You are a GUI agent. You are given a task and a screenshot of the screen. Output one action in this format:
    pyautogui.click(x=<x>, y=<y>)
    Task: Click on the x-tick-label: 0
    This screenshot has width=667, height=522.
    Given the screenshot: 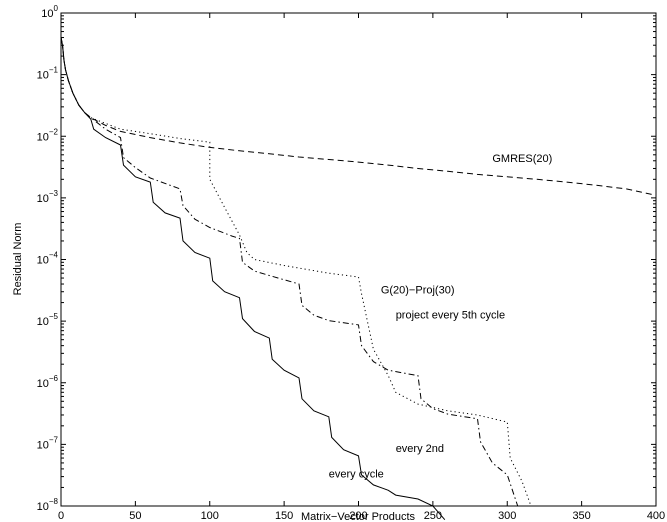 What is the action you would take?
    pyautogui.click(x=61, y=516)
    